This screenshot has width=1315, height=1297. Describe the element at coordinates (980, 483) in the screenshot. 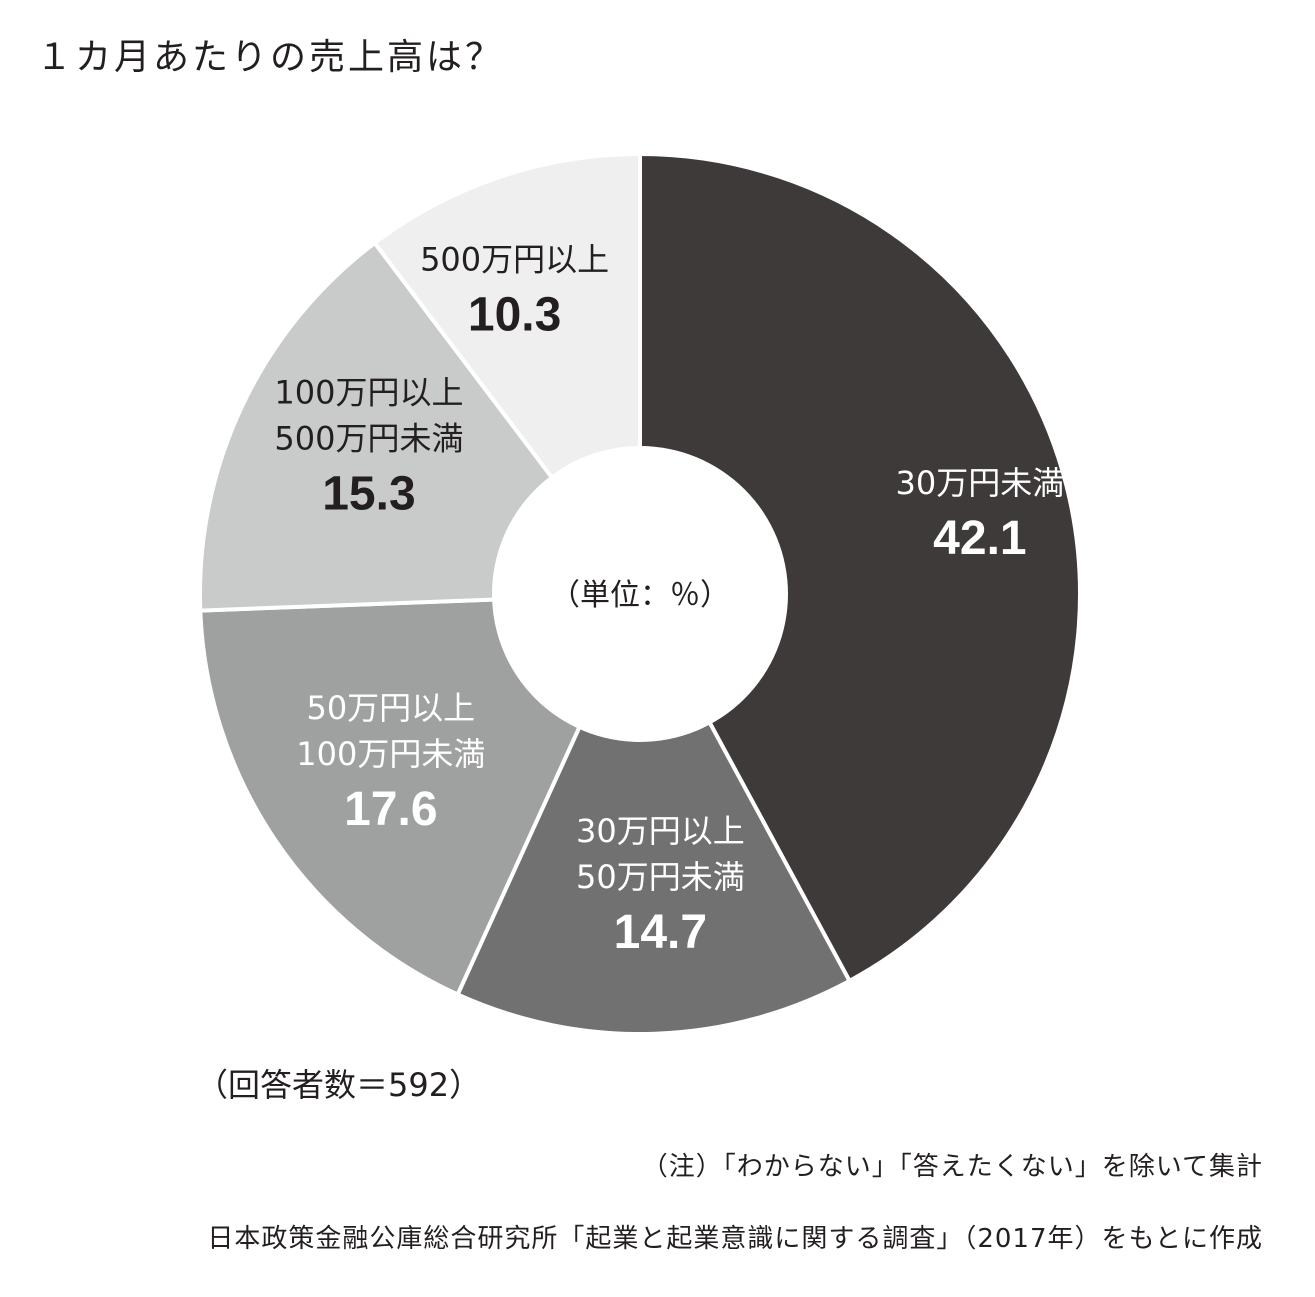

I see `slice-0-category-label-0: 30万円未満` at that location.